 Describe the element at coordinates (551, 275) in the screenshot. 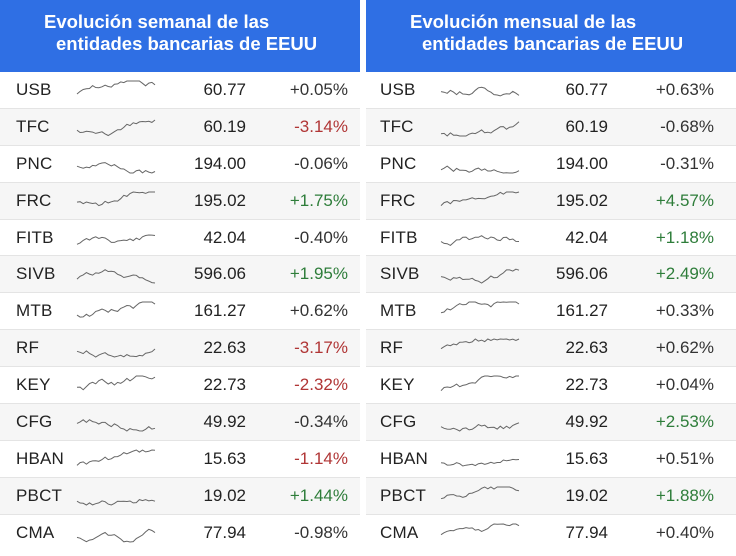

I see `table-row: SIVB 596.06 +2.49%` at that location.